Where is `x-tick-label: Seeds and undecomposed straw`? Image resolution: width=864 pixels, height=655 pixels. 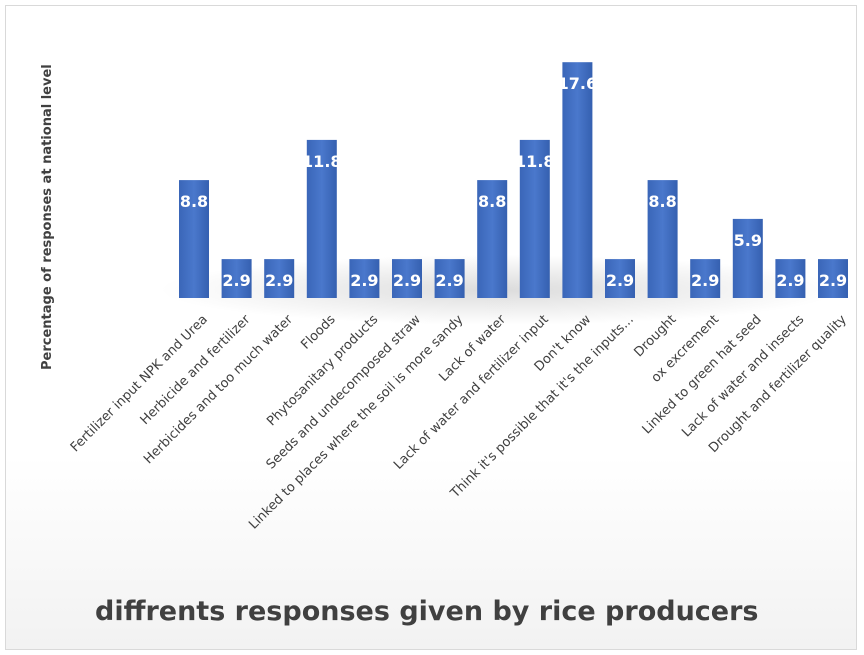
x-tick-label: Seeds and undecomposed straw is located at coordinates (344, 392).